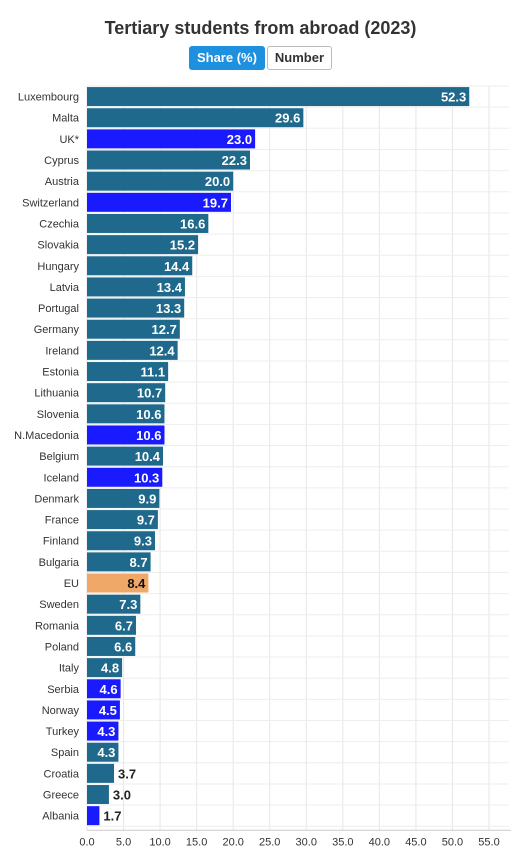  I want to click on bar-turkey, so click(103, 731).